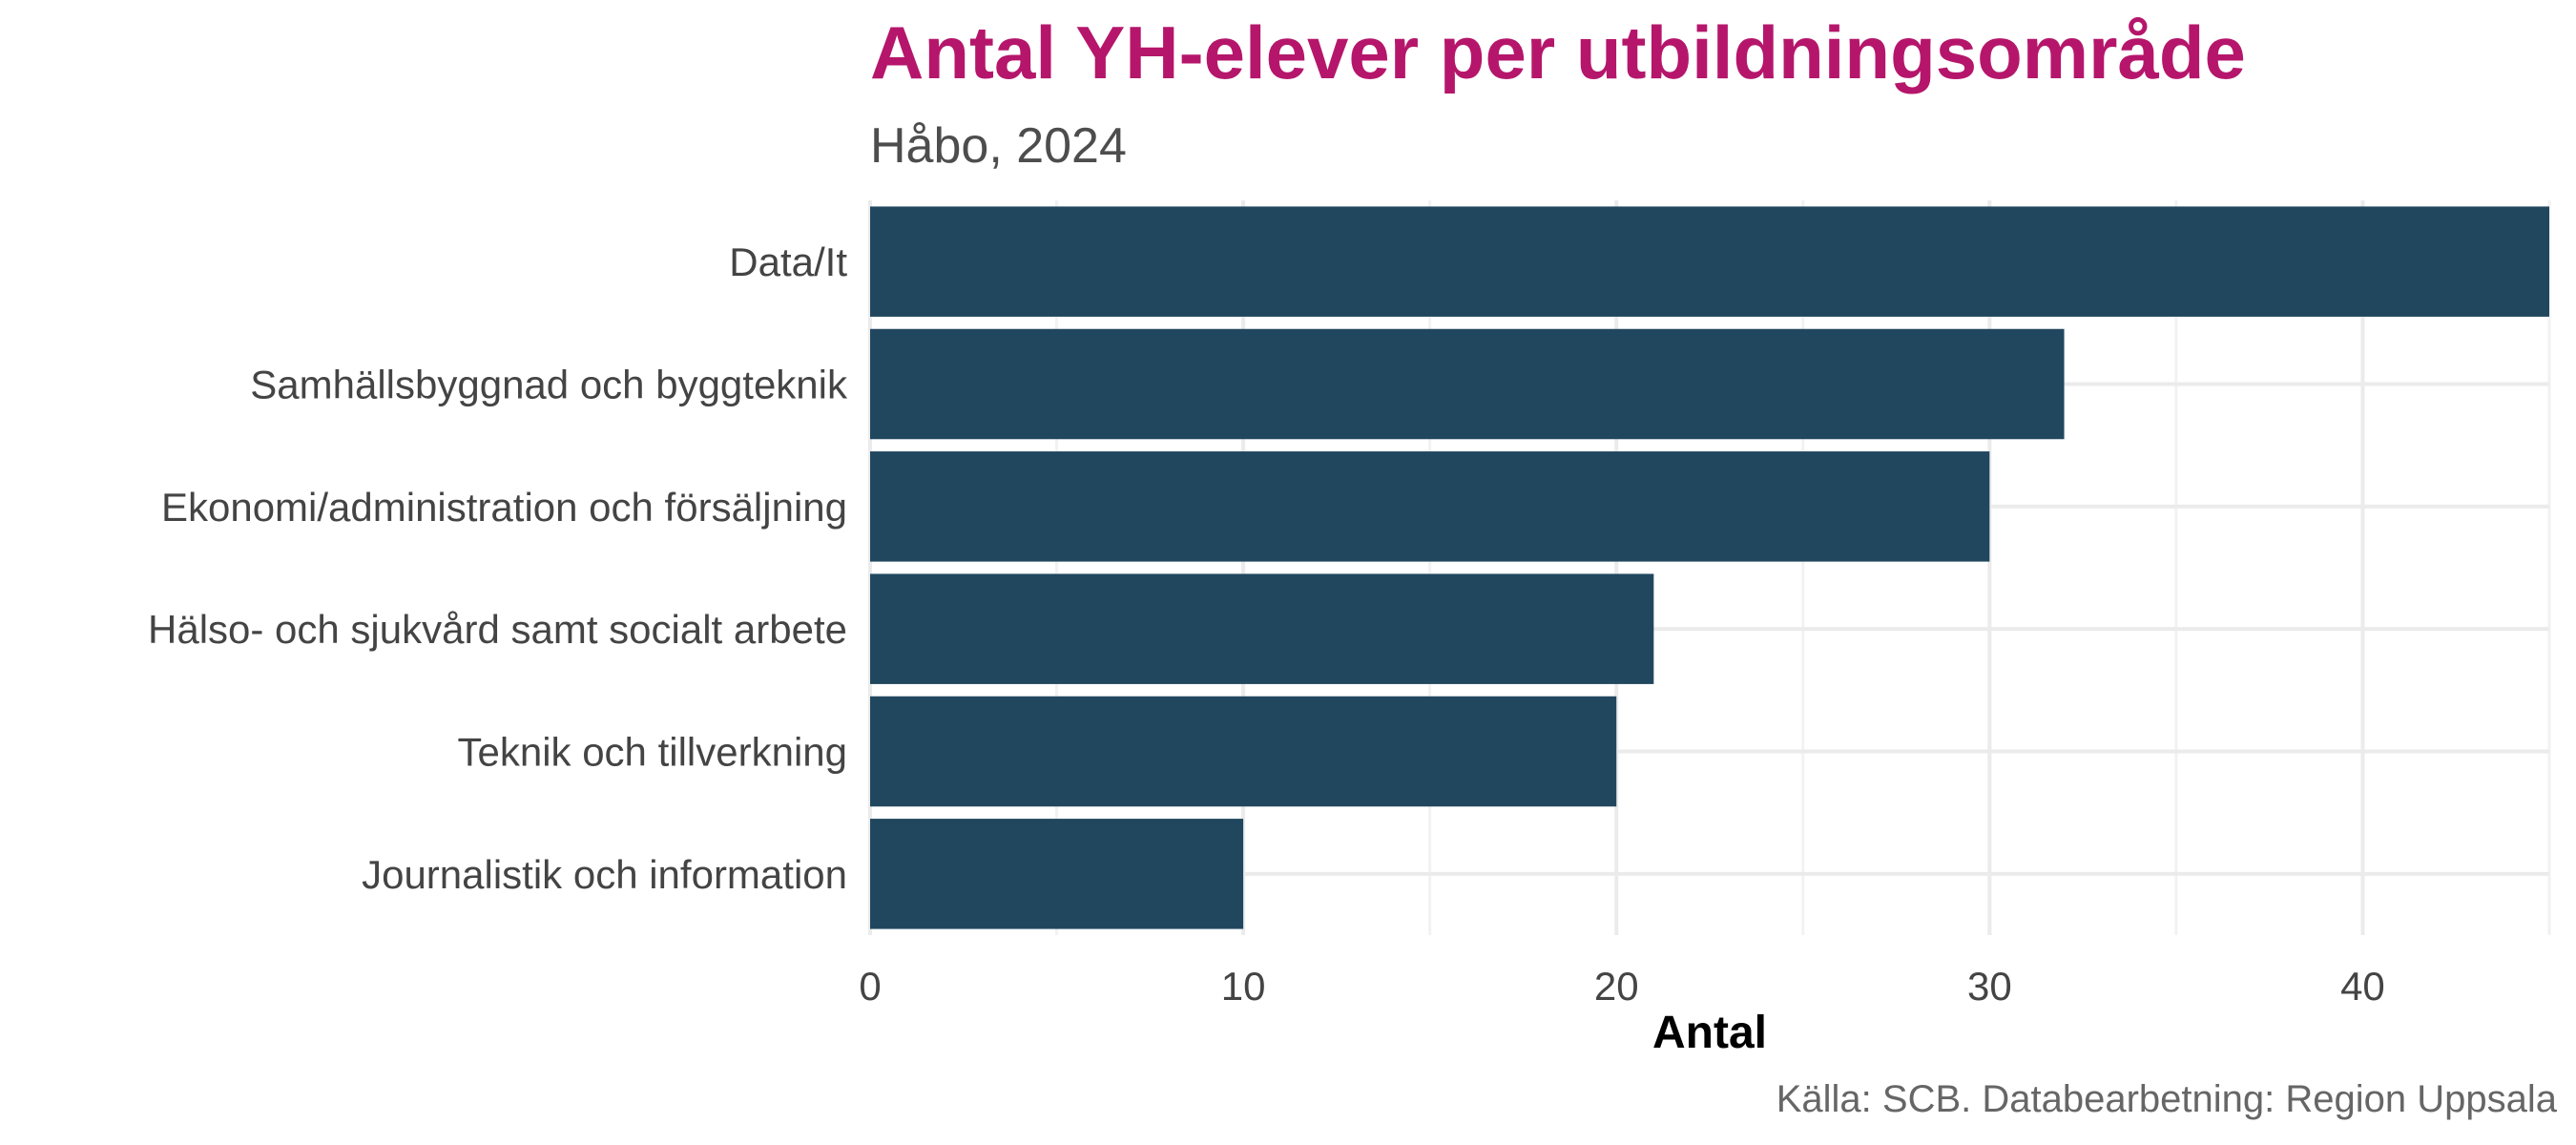 The image size is (2576, 1145). What do you see at coordinates (604, 875) in the screenshot?
I see `category-label: Journalistik och information` at bounding box center [604, 875].